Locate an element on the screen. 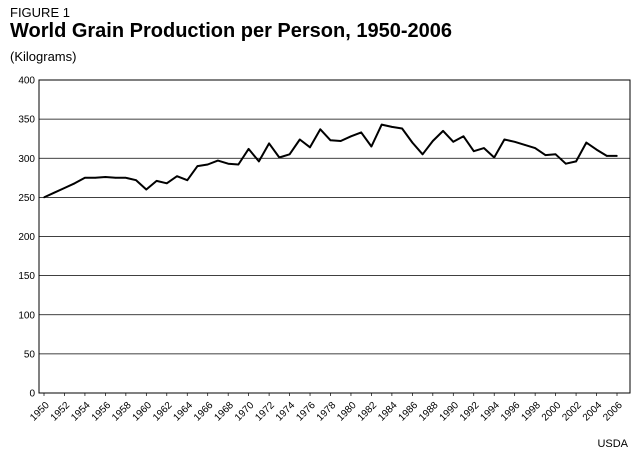 This screenshot has width=642, height=458. x-tick-label: 1956 is located at coordinates (102, 412).